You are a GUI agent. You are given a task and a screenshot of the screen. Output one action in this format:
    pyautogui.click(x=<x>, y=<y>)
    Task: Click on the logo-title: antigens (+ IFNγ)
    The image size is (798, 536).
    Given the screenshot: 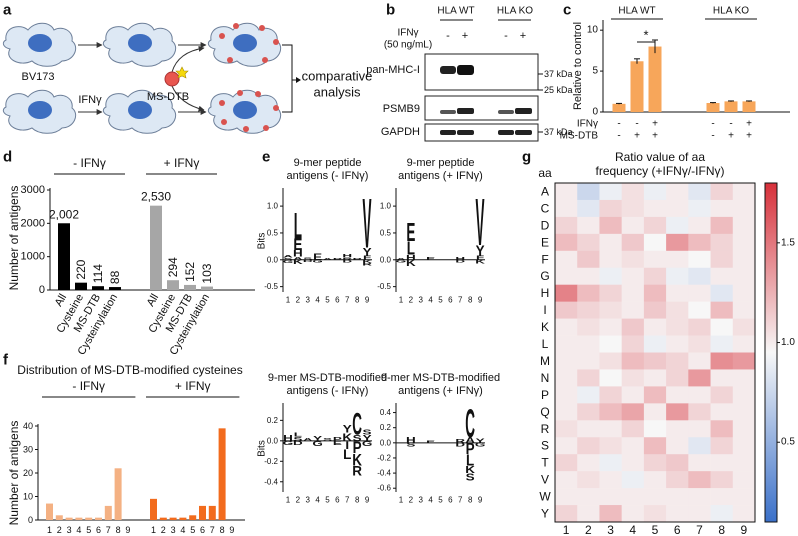 What is the action you would take?
    pyautogui.click(x=440, y=391)
    